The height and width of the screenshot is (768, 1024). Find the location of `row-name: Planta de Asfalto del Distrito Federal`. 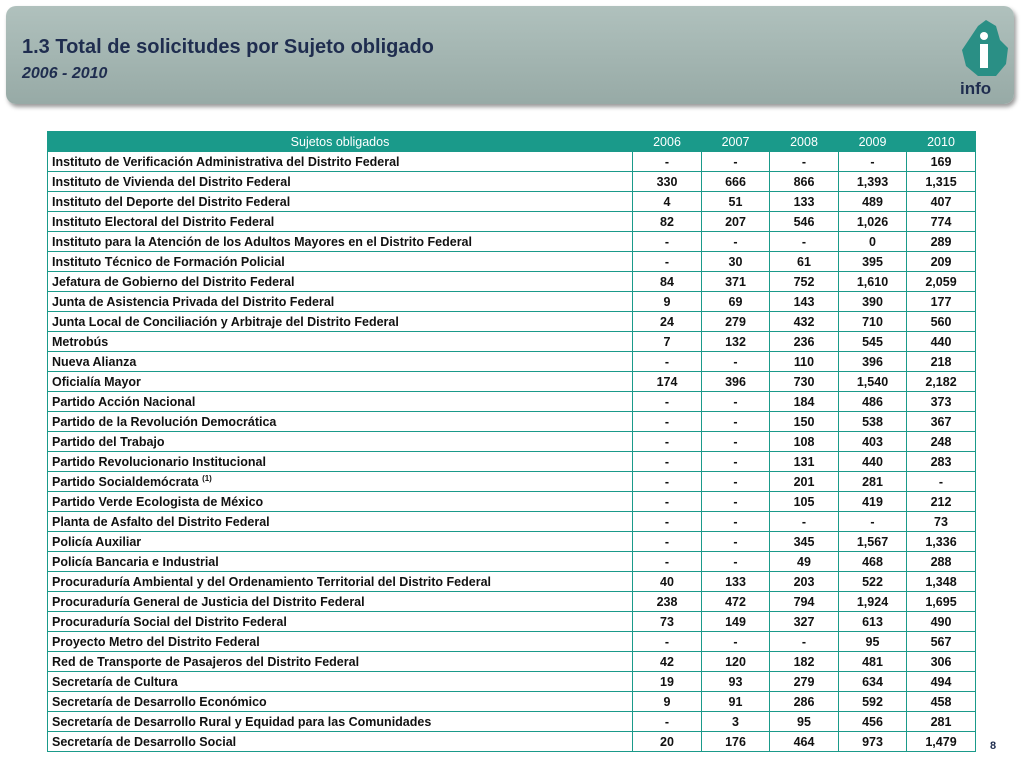

row-name: Planta de Asfalto del Distrito Federal is located at coordinates (161, 521).